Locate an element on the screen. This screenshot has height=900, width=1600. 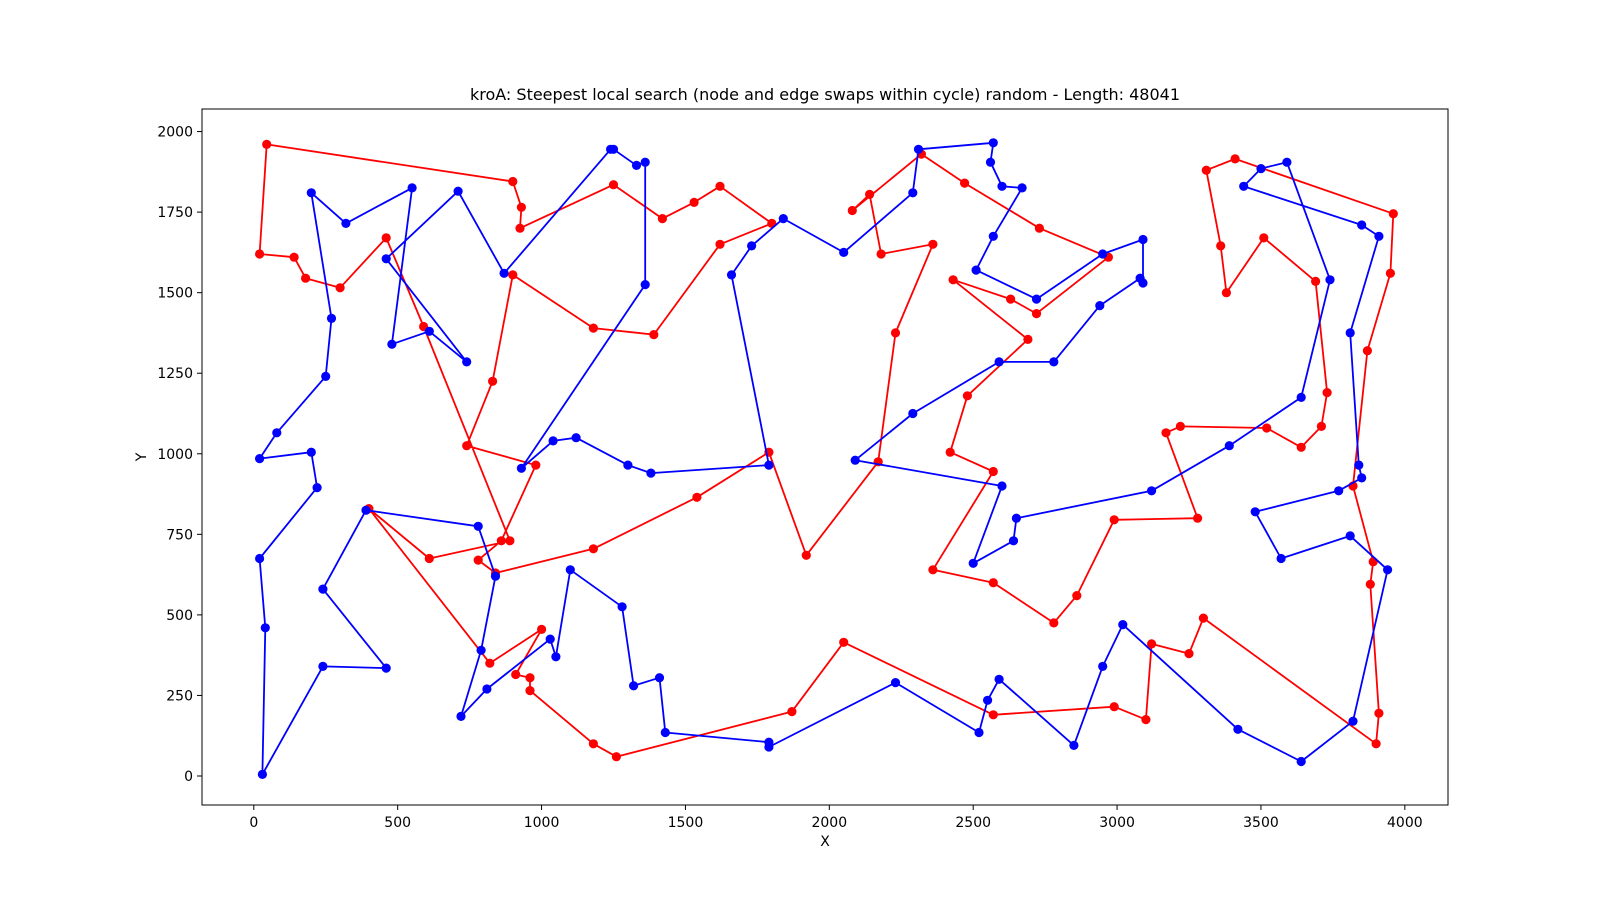
x-tick-label: 1500 is located at coordinates (686, 823).